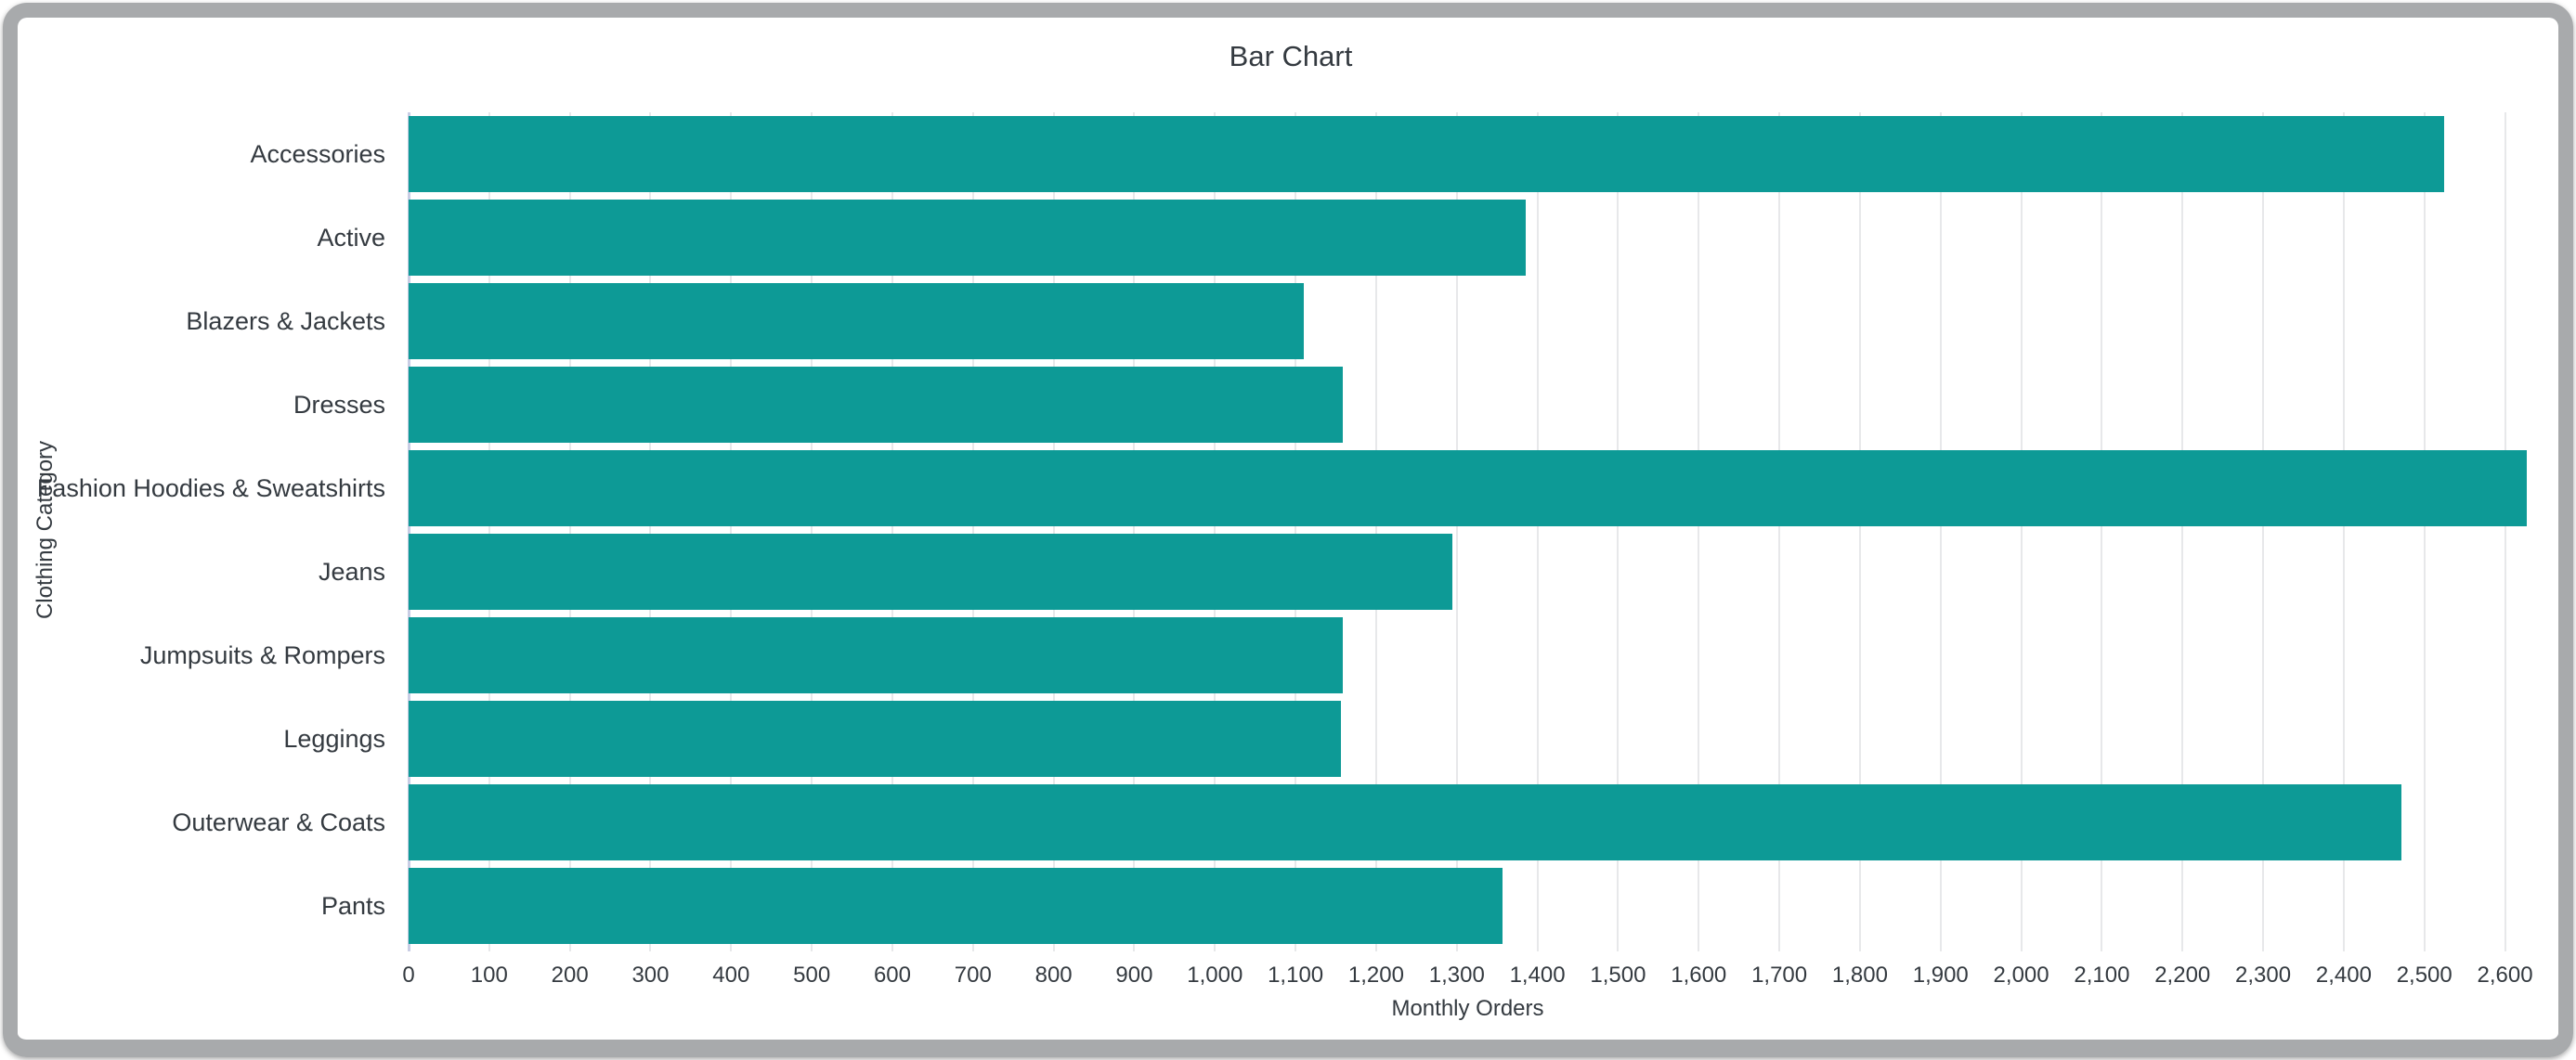  Describe the element at coordinates (285, 320) in the screenshot. I see `category-label: Blazers & Jackets` at that location.